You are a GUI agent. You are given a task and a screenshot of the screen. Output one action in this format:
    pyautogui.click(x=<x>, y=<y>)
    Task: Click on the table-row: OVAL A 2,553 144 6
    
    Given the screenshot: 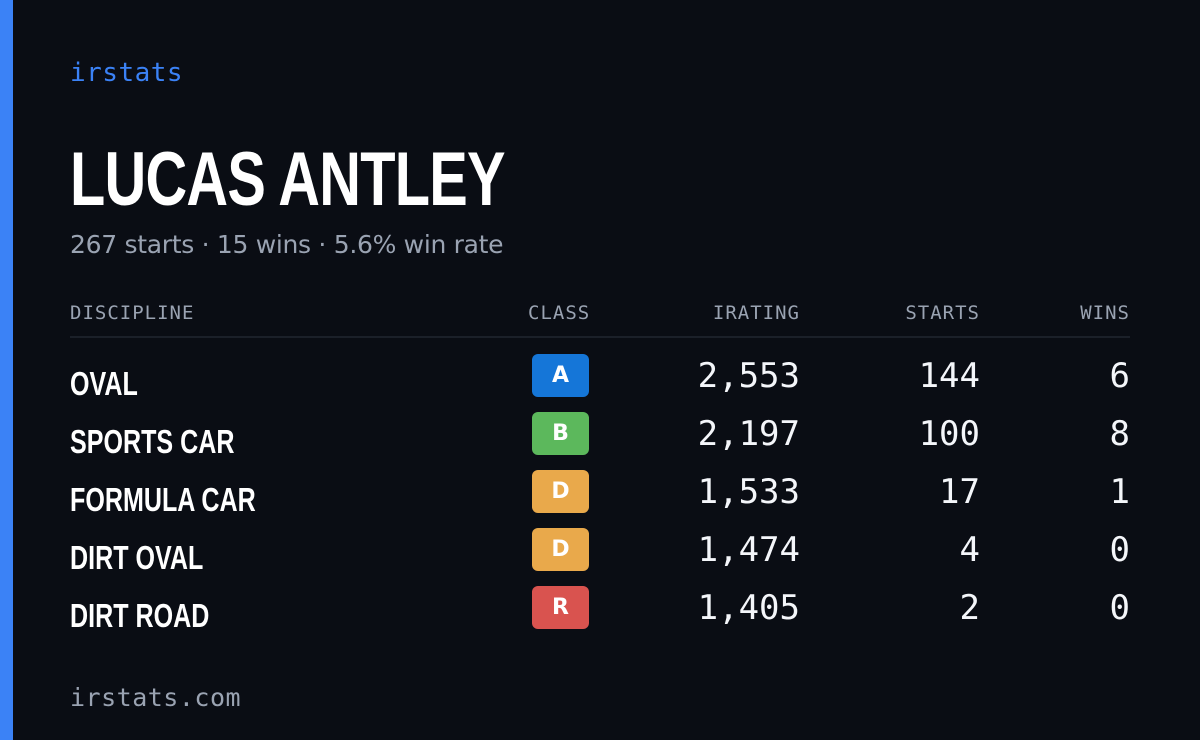 What is the action you would take?
    pyautogui.click(x=600, y=383)
    